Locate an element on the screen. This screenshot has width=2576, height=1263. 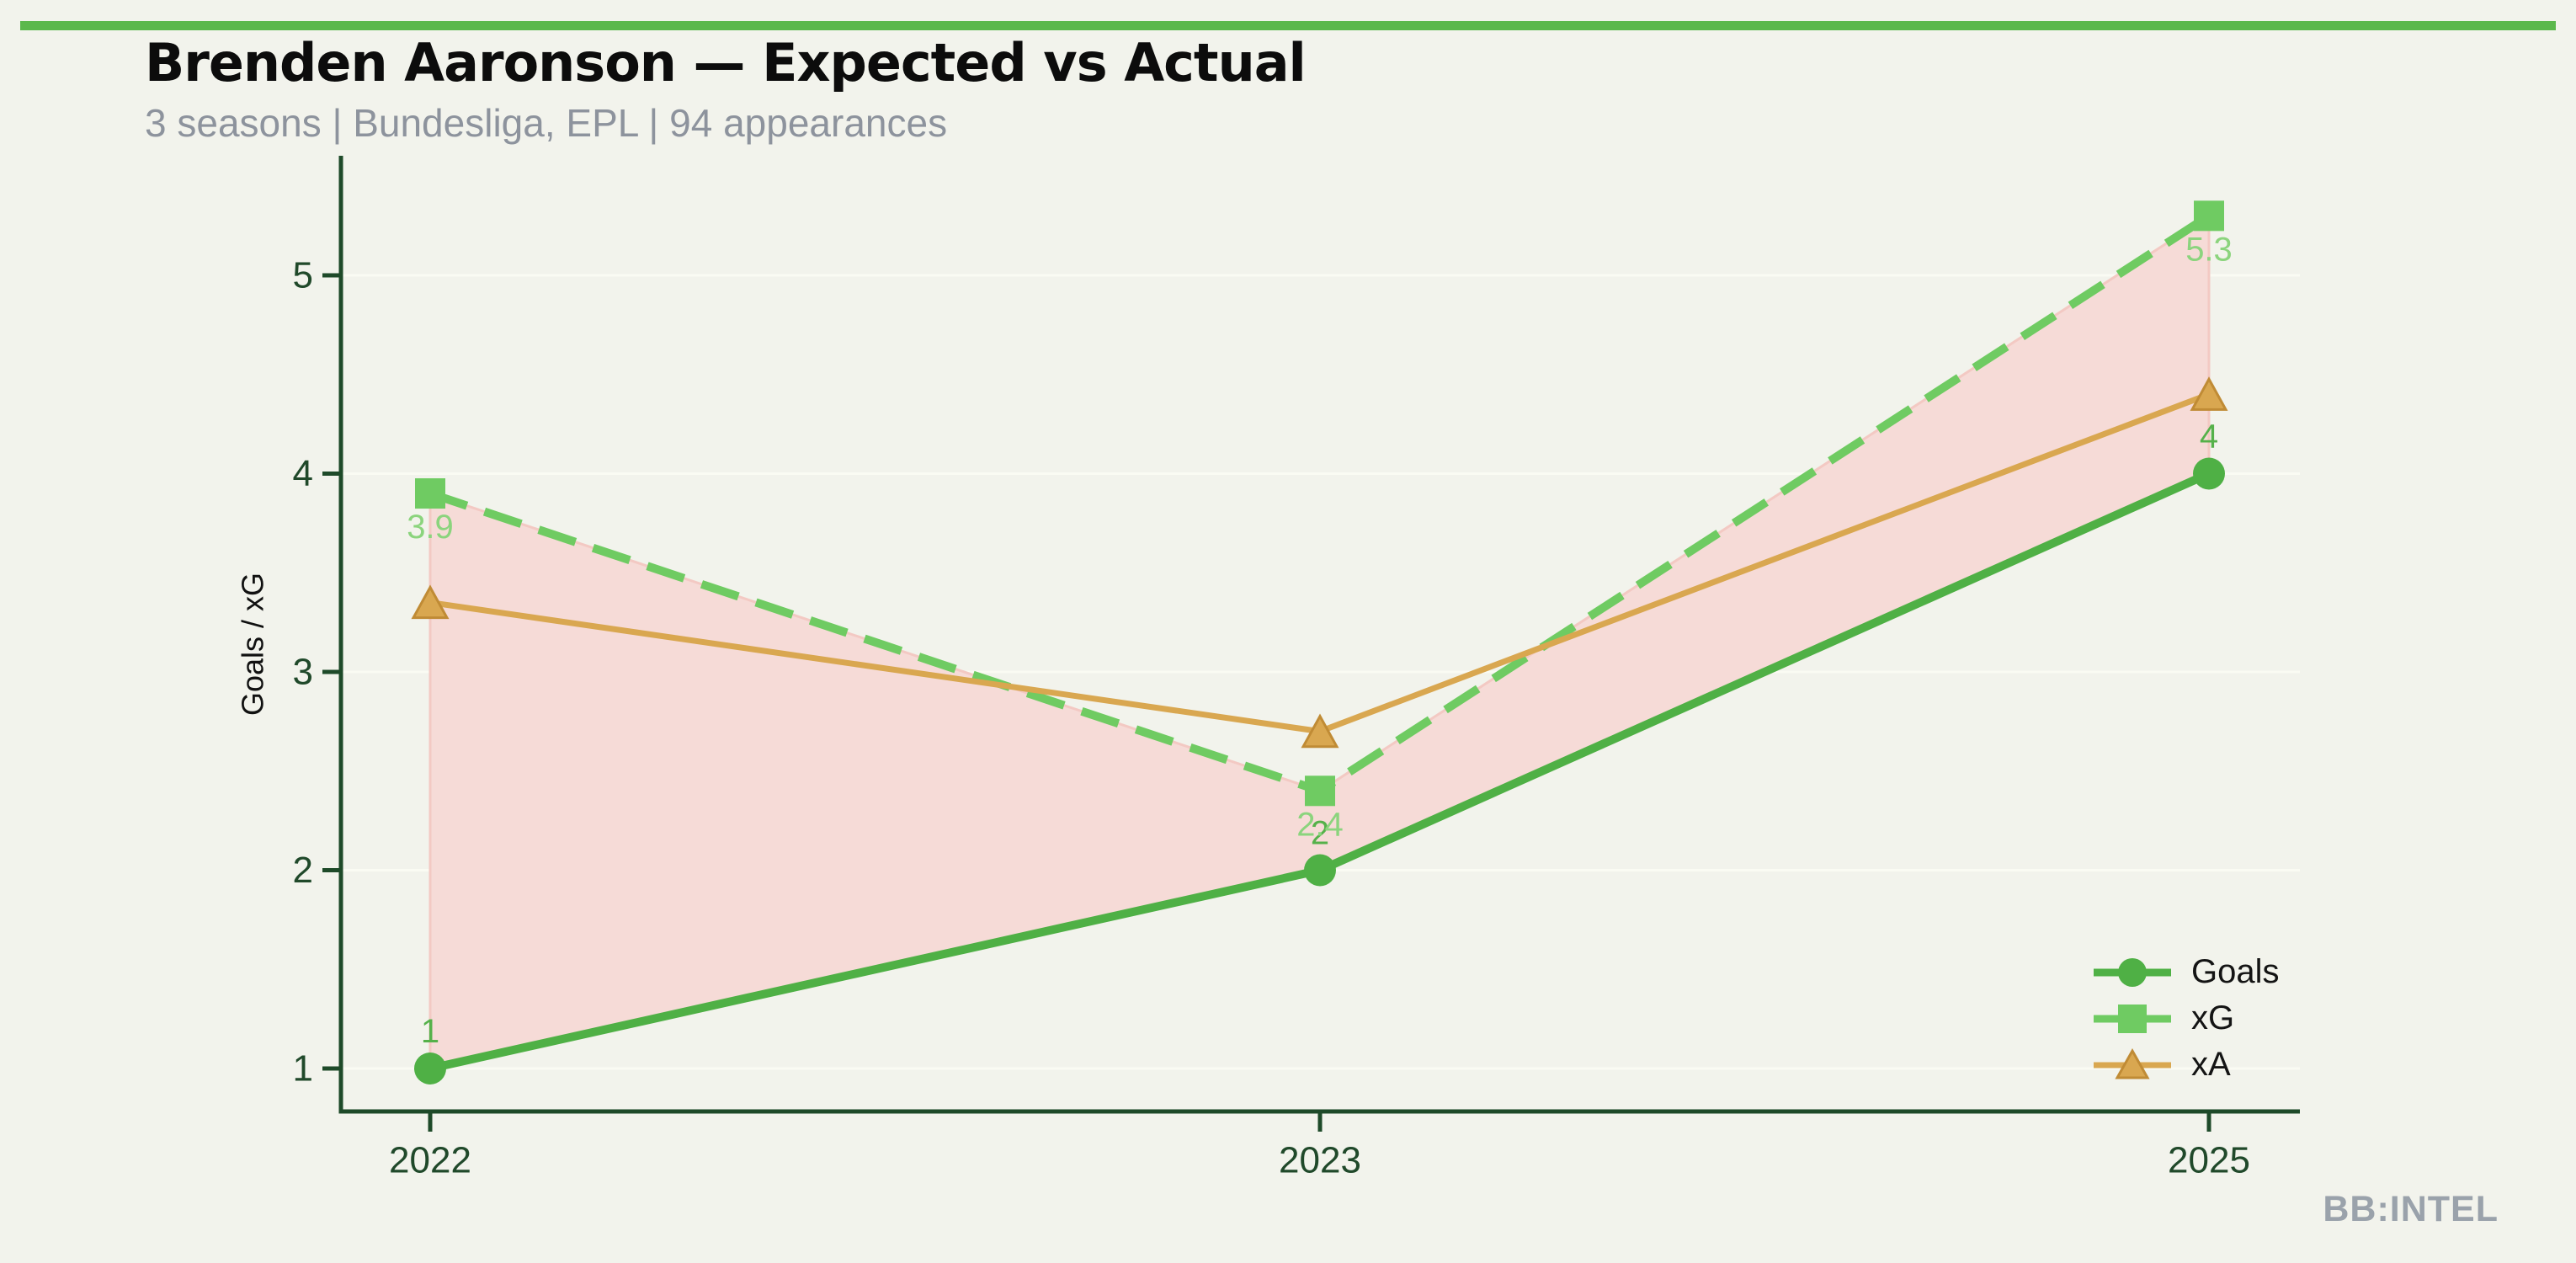
legend-item-xg: xG is located at coordinates (2187, 1018).